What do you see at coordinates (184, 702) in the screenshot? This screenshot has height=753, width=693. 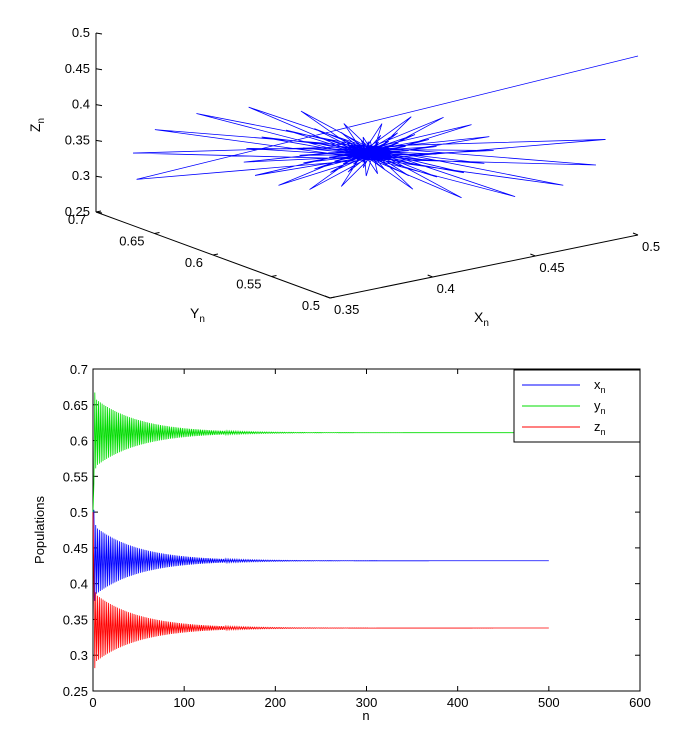 I see `x-tick-label: 100` at bounding box center [184, 702].